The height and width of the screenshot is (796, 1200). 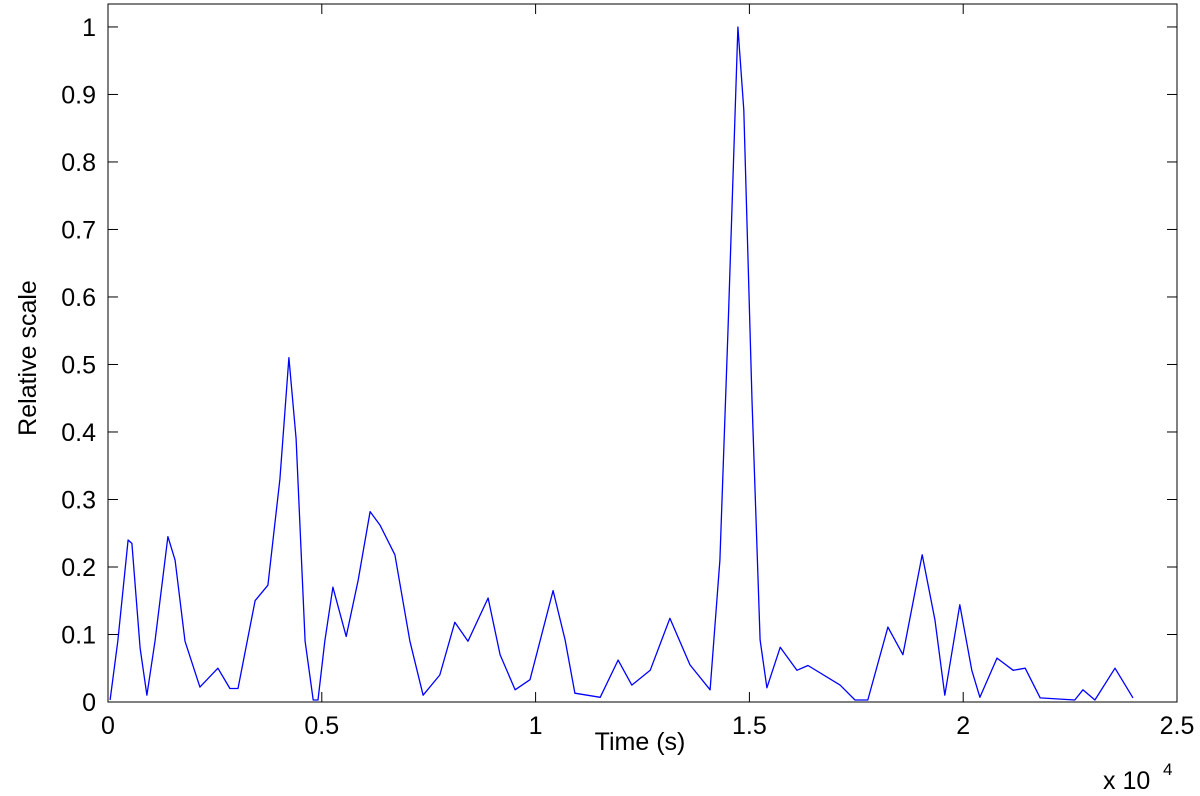 I want to click on x-tick-label: 0, so click(x=108, y=726).